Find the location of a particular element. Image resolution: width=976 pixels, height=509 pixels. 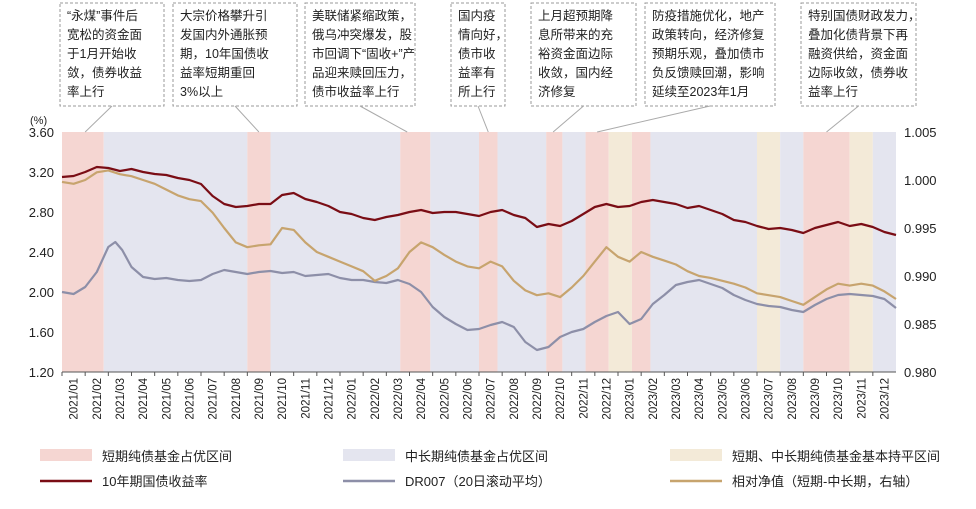

annotation-text: “永煤”事件后宽松的资金面于1月开始收敛，债券收益率上行 is located at coordinates (104, 54).